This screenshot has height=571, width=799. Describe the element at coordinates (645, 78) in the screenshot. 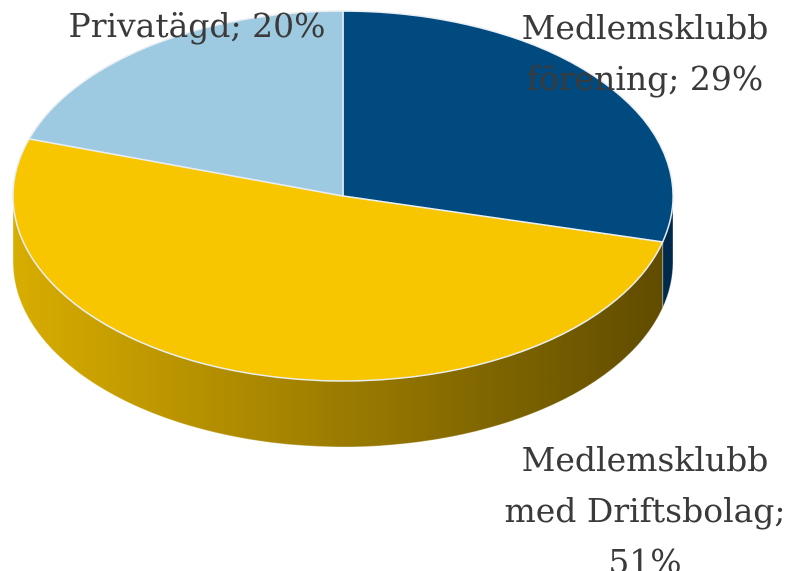

I see `data-label: förening; 29%` at that location.